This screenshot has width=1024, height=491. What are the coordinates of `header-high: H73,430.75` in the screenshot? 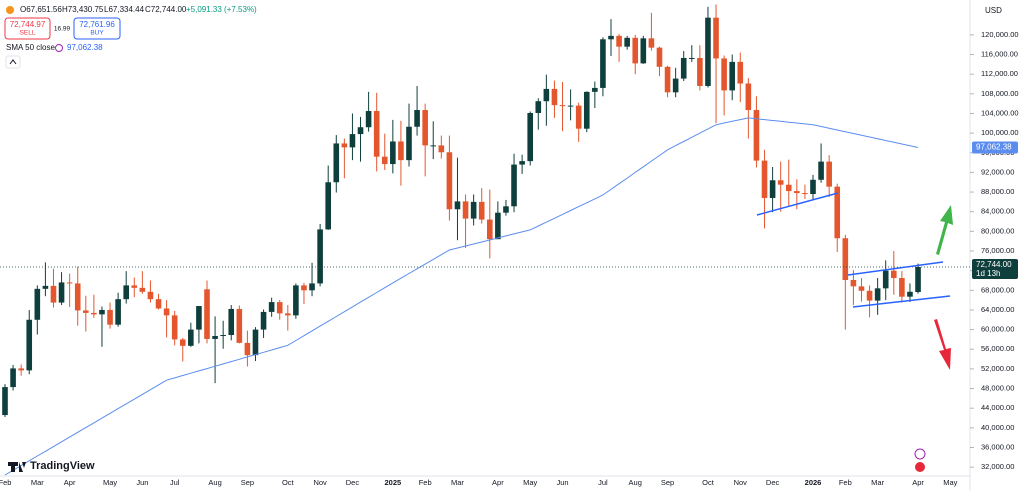 It's located at (83, 9).